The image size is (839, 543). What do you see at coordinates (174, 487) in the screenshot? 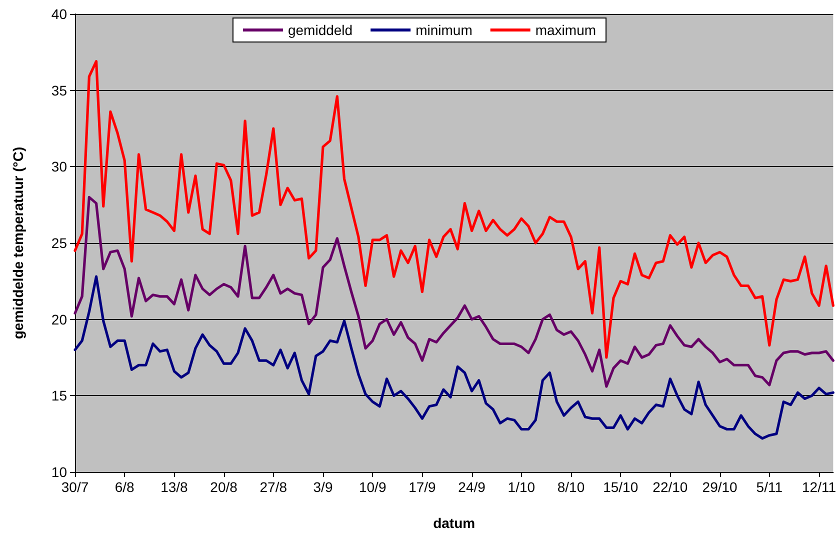
I see `x-tick-label: 13/8` at bounding box center [174, 487].